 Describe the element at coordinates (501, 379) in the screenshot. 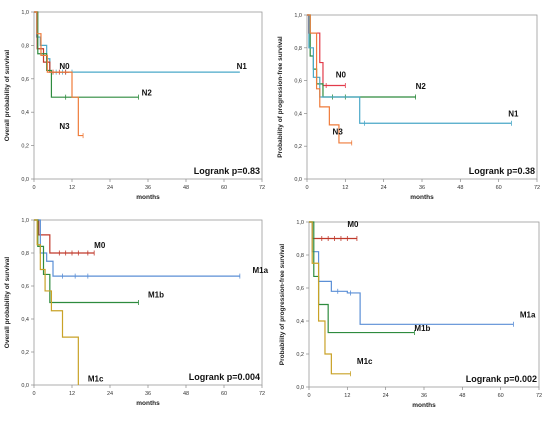

I see `logrank-annotation: Logrank p=0.002` at that location.